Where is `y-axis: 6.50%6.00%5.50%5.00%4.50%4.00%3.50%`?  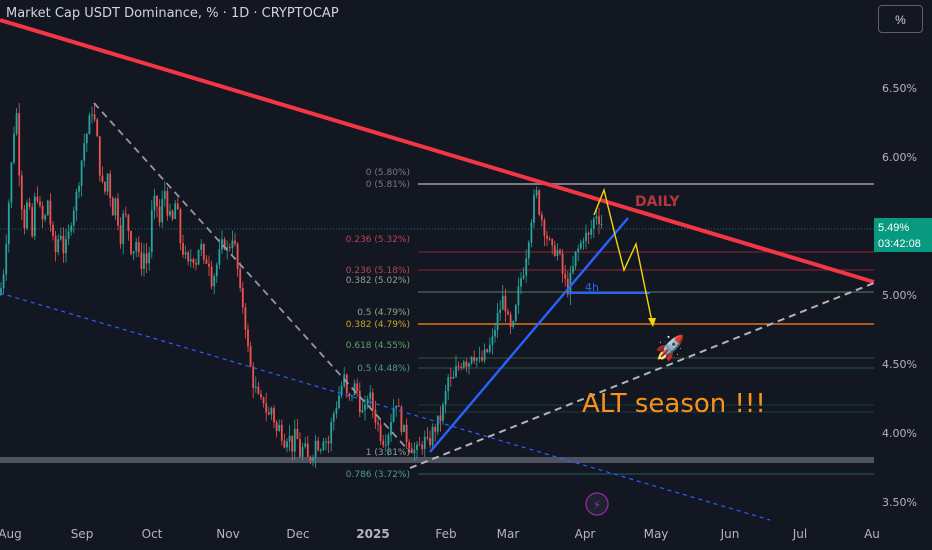
y-axis: 6.50%6.00%5.50%5.00%4.50%4.00%3.50% is located at coordinates (899, 295).